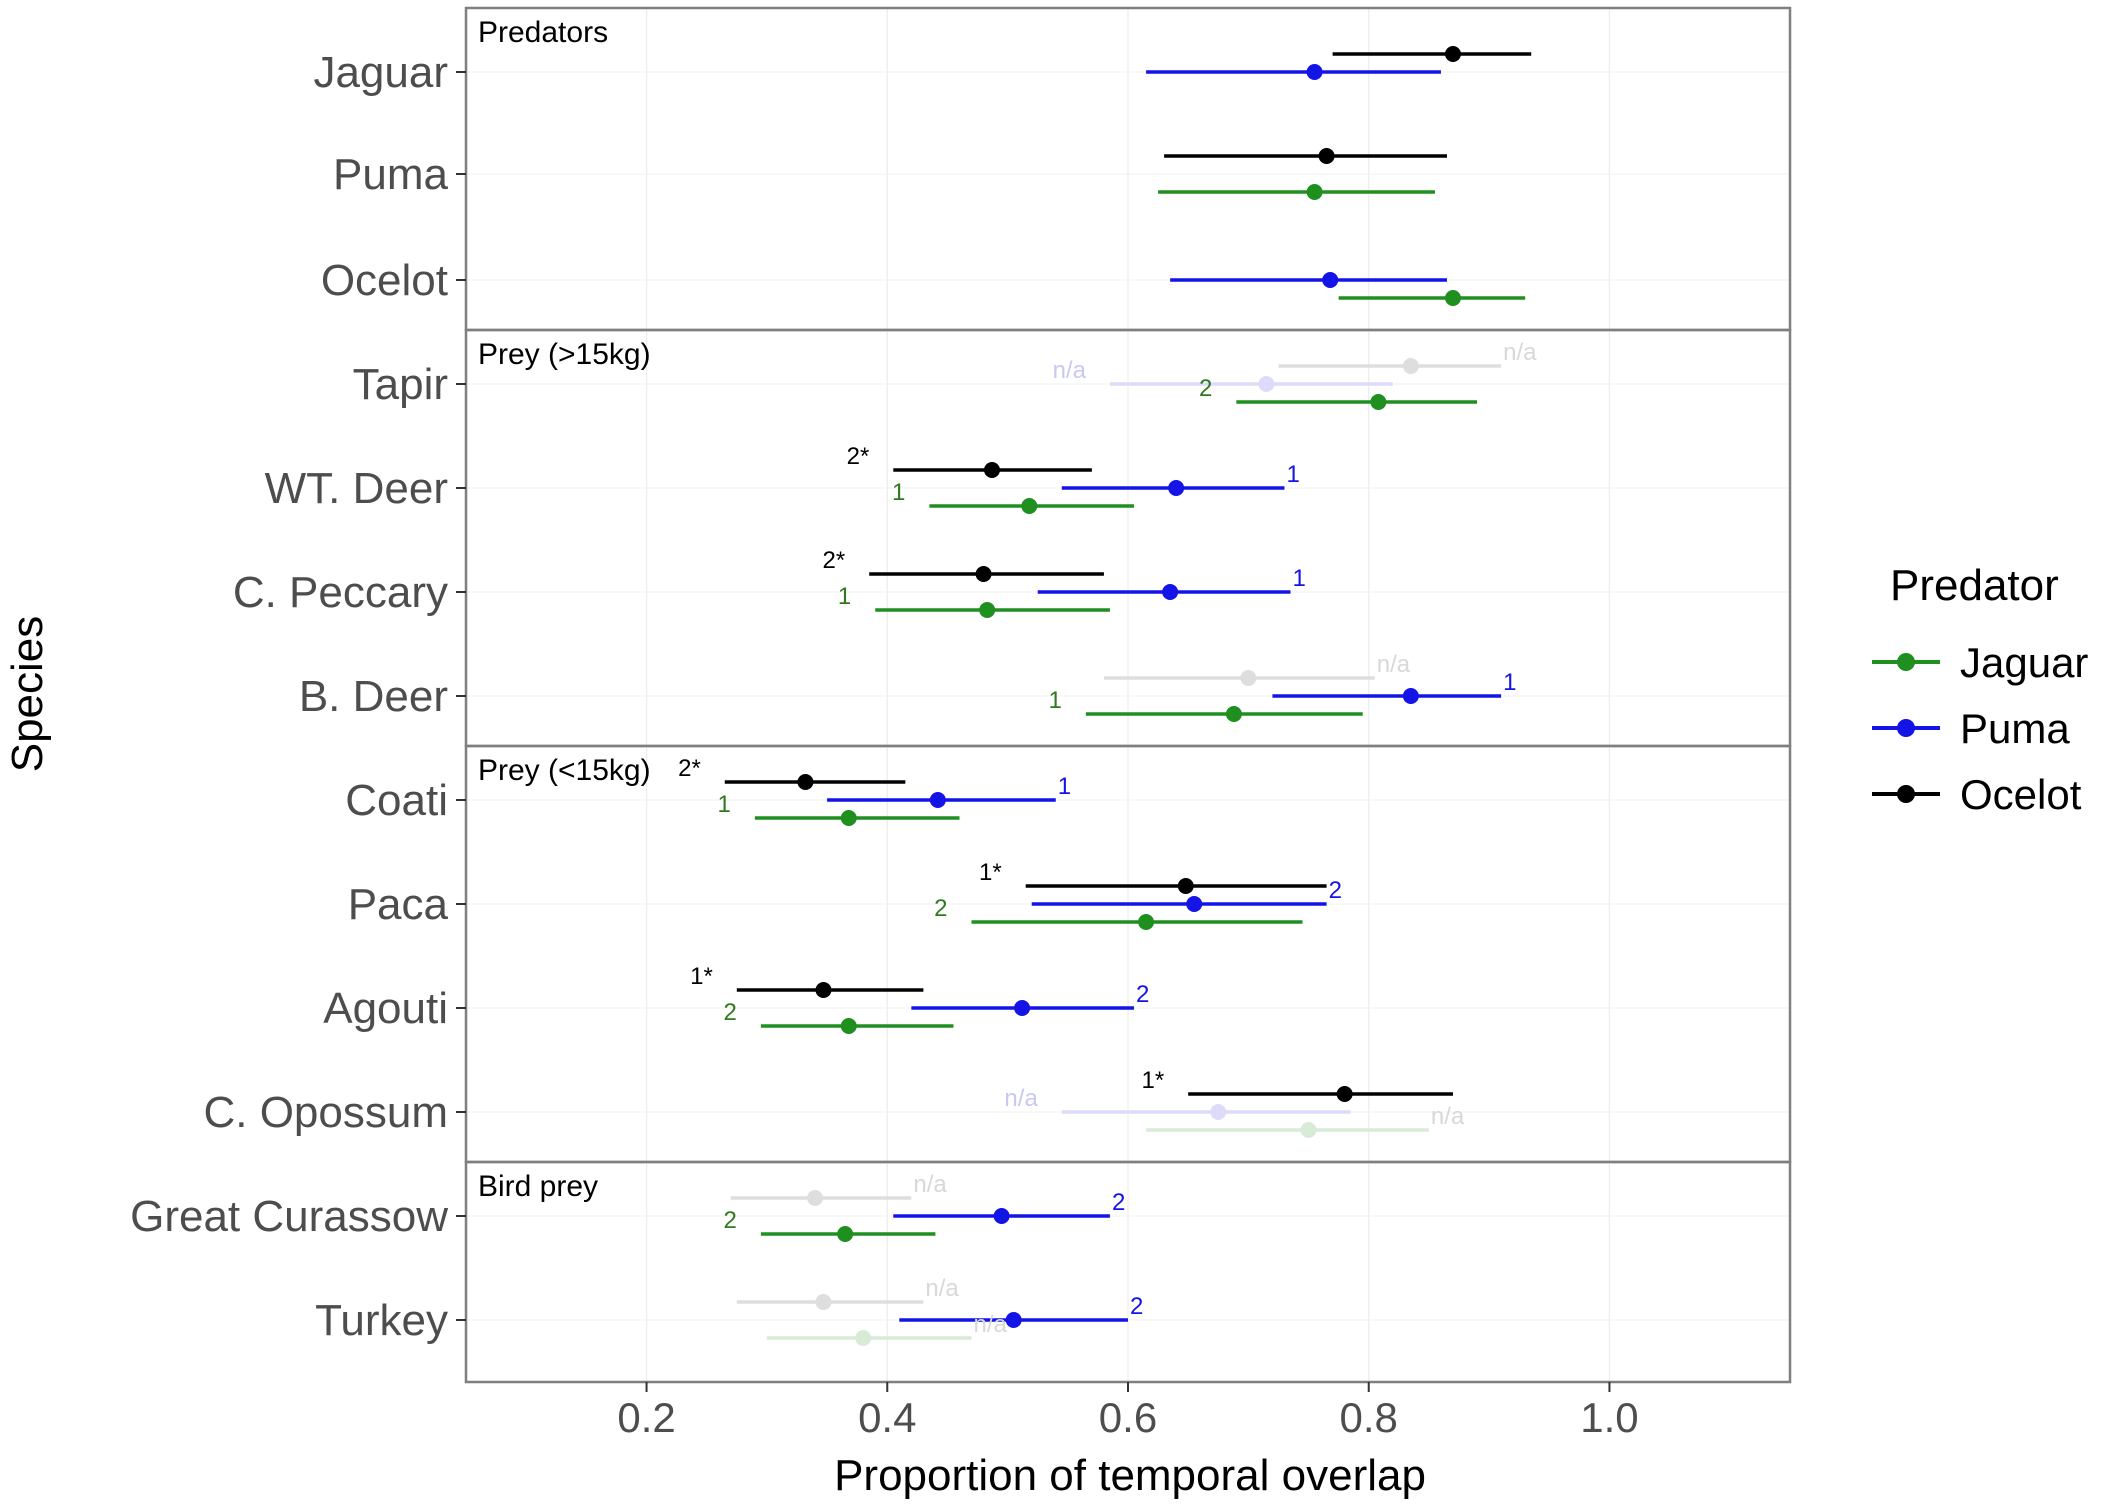 The width and height of the screenshot is (2128, 1504). What do you see at coordinates (390, 174) in the screenshot?
I see `y-tick-label: Puma` at bounding box center [390, 174].